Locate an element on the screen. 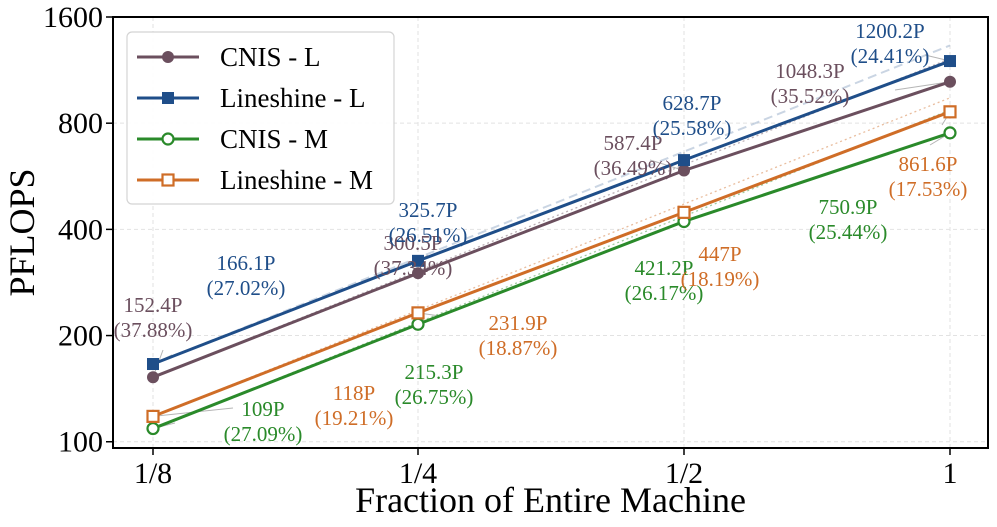  y-tick-label: 1600 is located at coordinates (73, 17).